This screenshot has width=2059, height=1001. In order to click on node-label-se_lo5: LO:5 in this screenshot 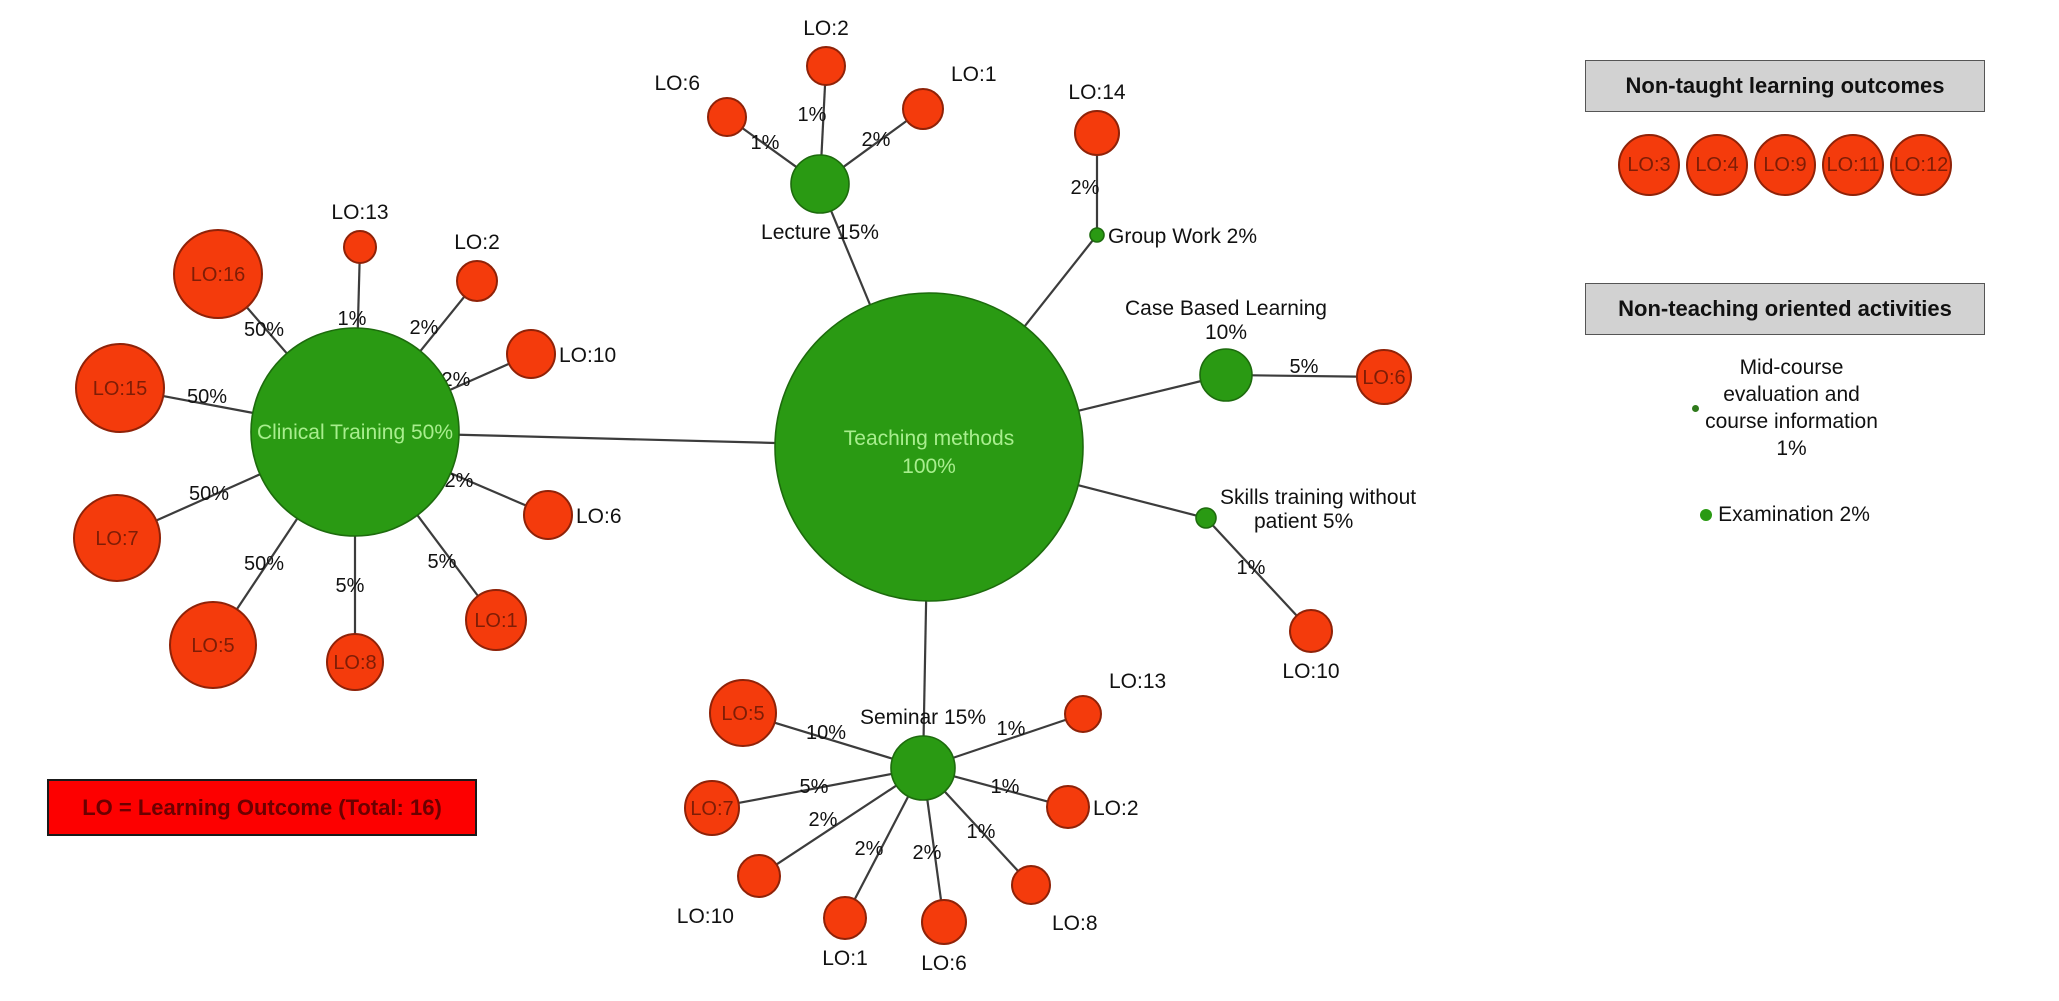, I will do `click(742, 714)`.